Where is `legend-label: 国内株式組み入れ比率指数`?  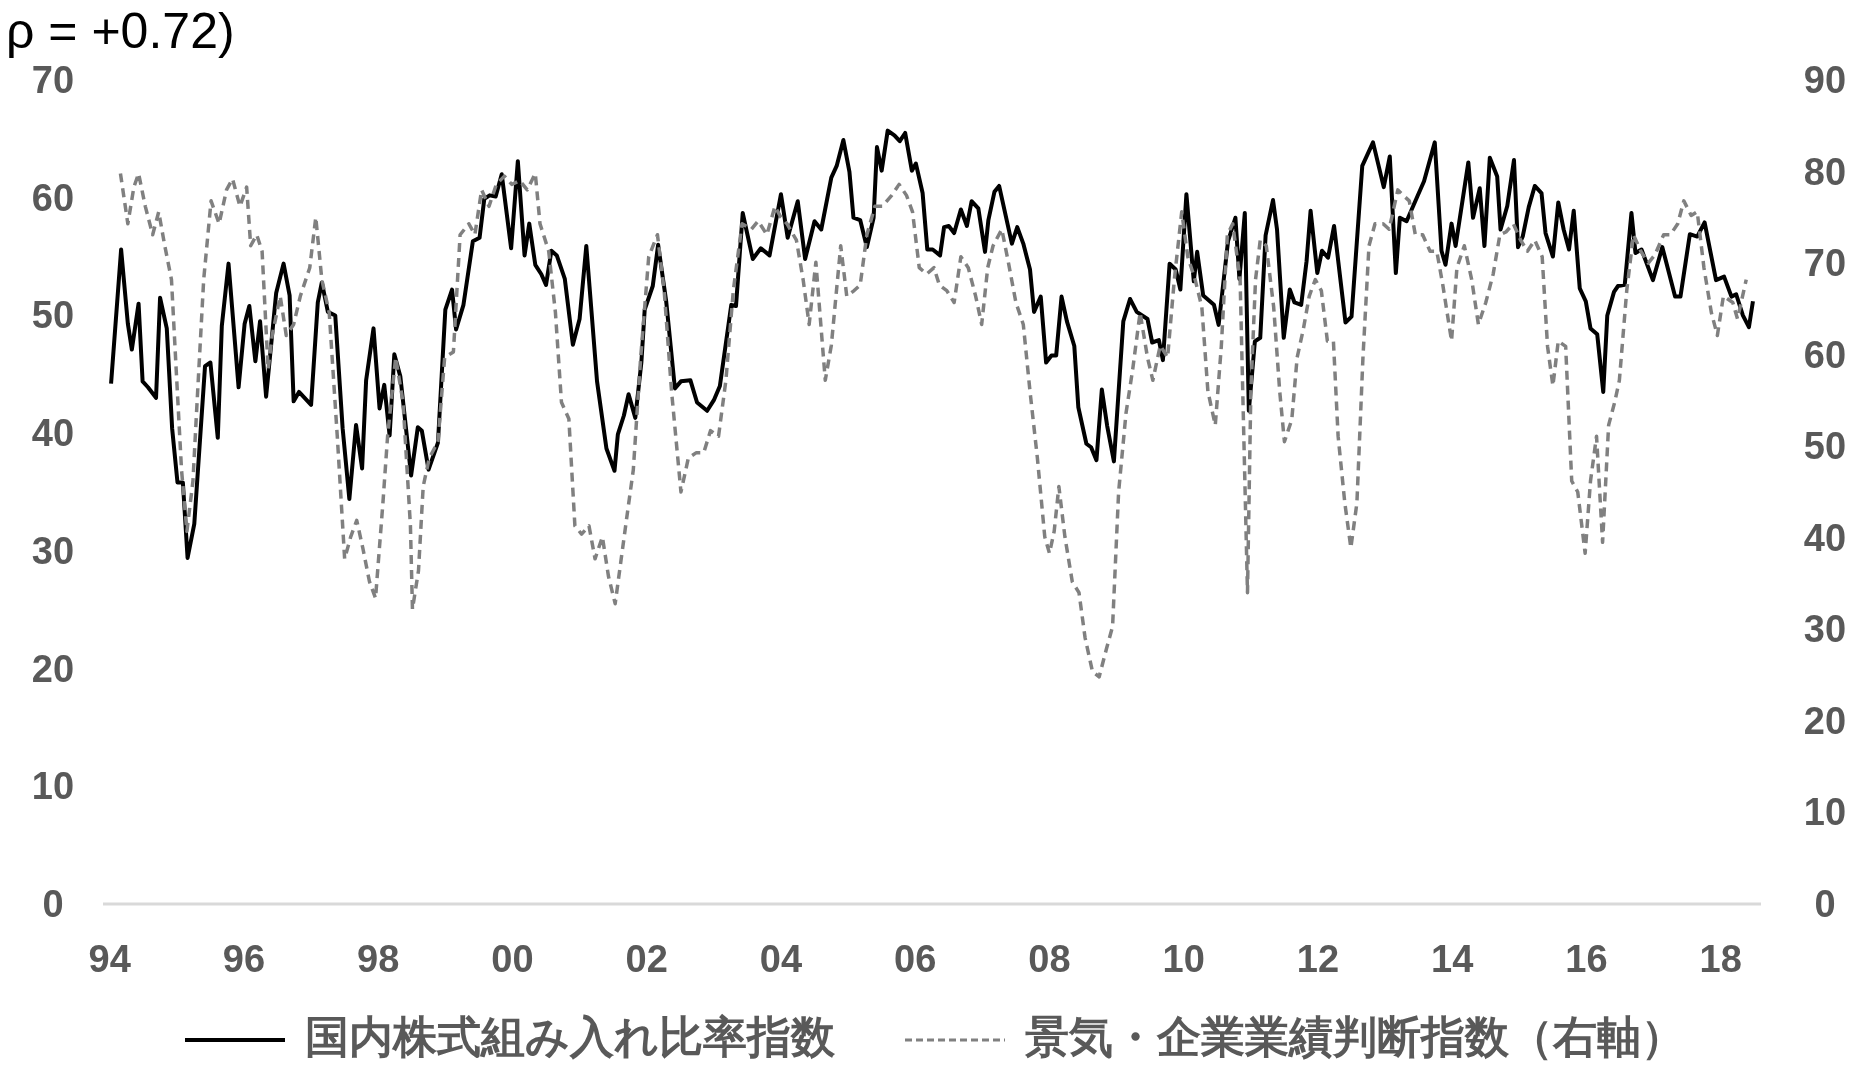 legend-label: 国内株式組み入れ比率指数 is located at coordinates (570, 1036).